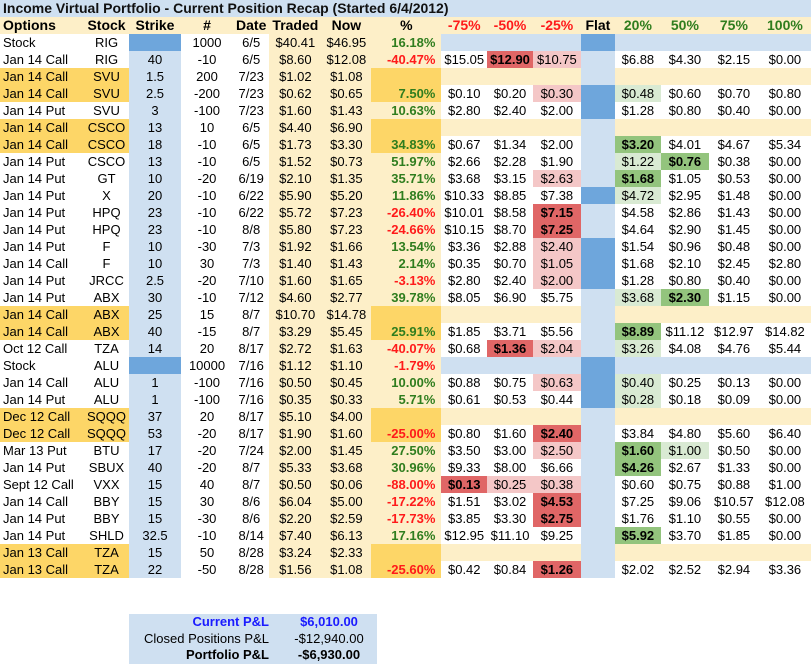 The image size is (812, 666). What do you see at coordinates (207, 314) in the screenshot?
I see `cell-num: 15` at bounding box center [207, 314].